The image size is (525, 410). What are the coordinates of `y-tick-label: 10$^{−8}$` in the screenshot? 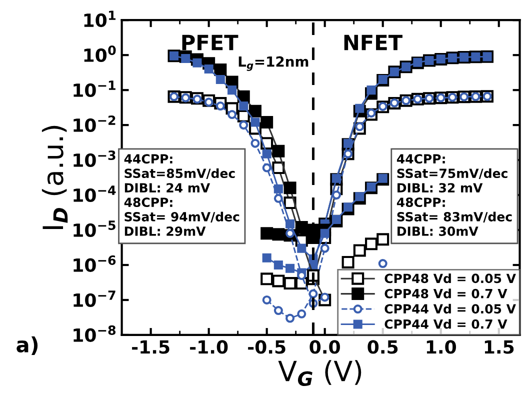 It's located at (95, 333).